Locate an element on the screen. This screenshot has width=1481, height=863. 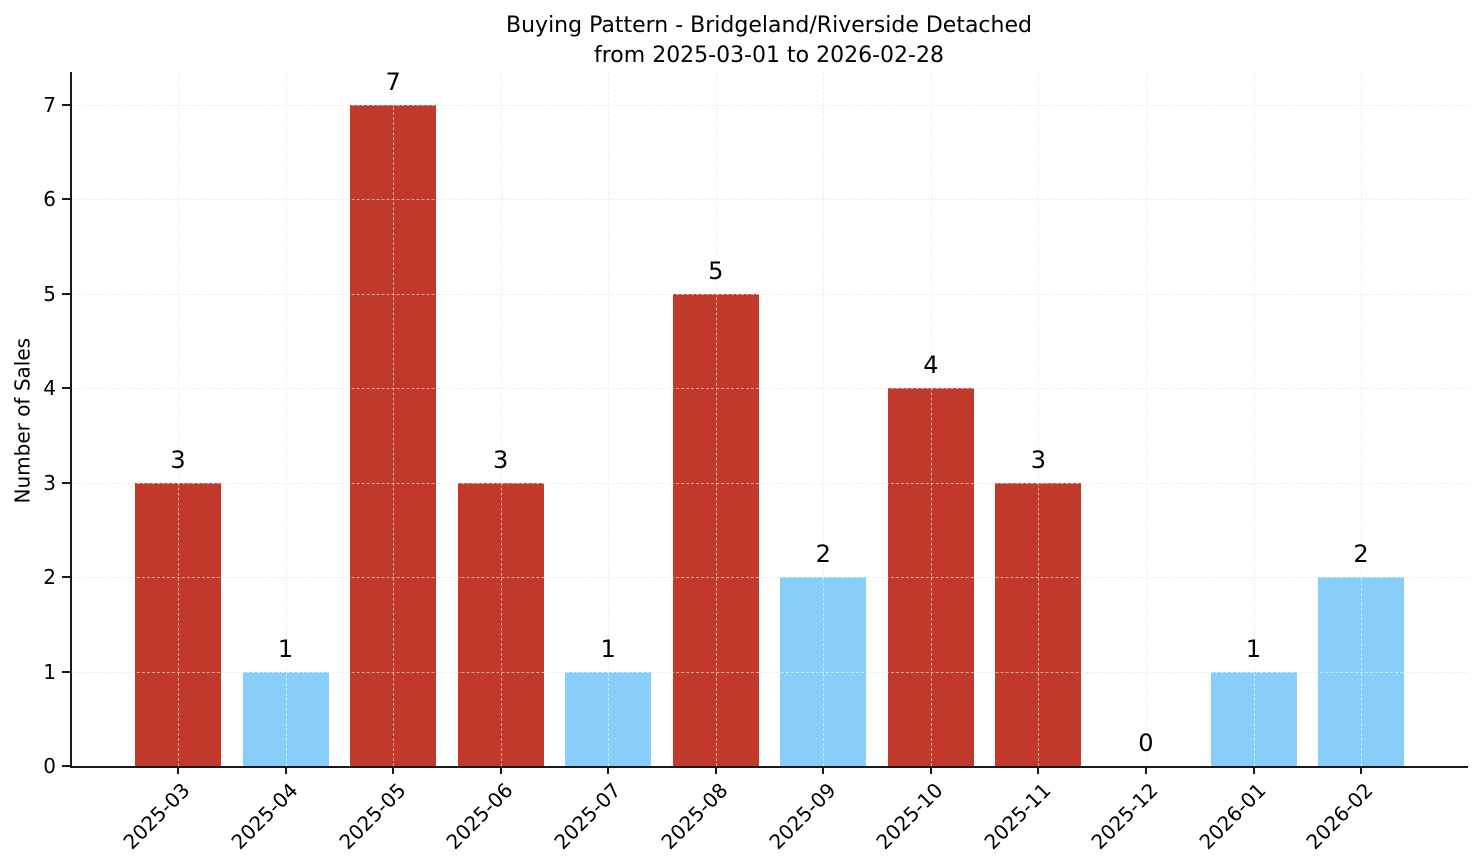
y-tick-label-0: 0 is located at coordinates (49, 766).